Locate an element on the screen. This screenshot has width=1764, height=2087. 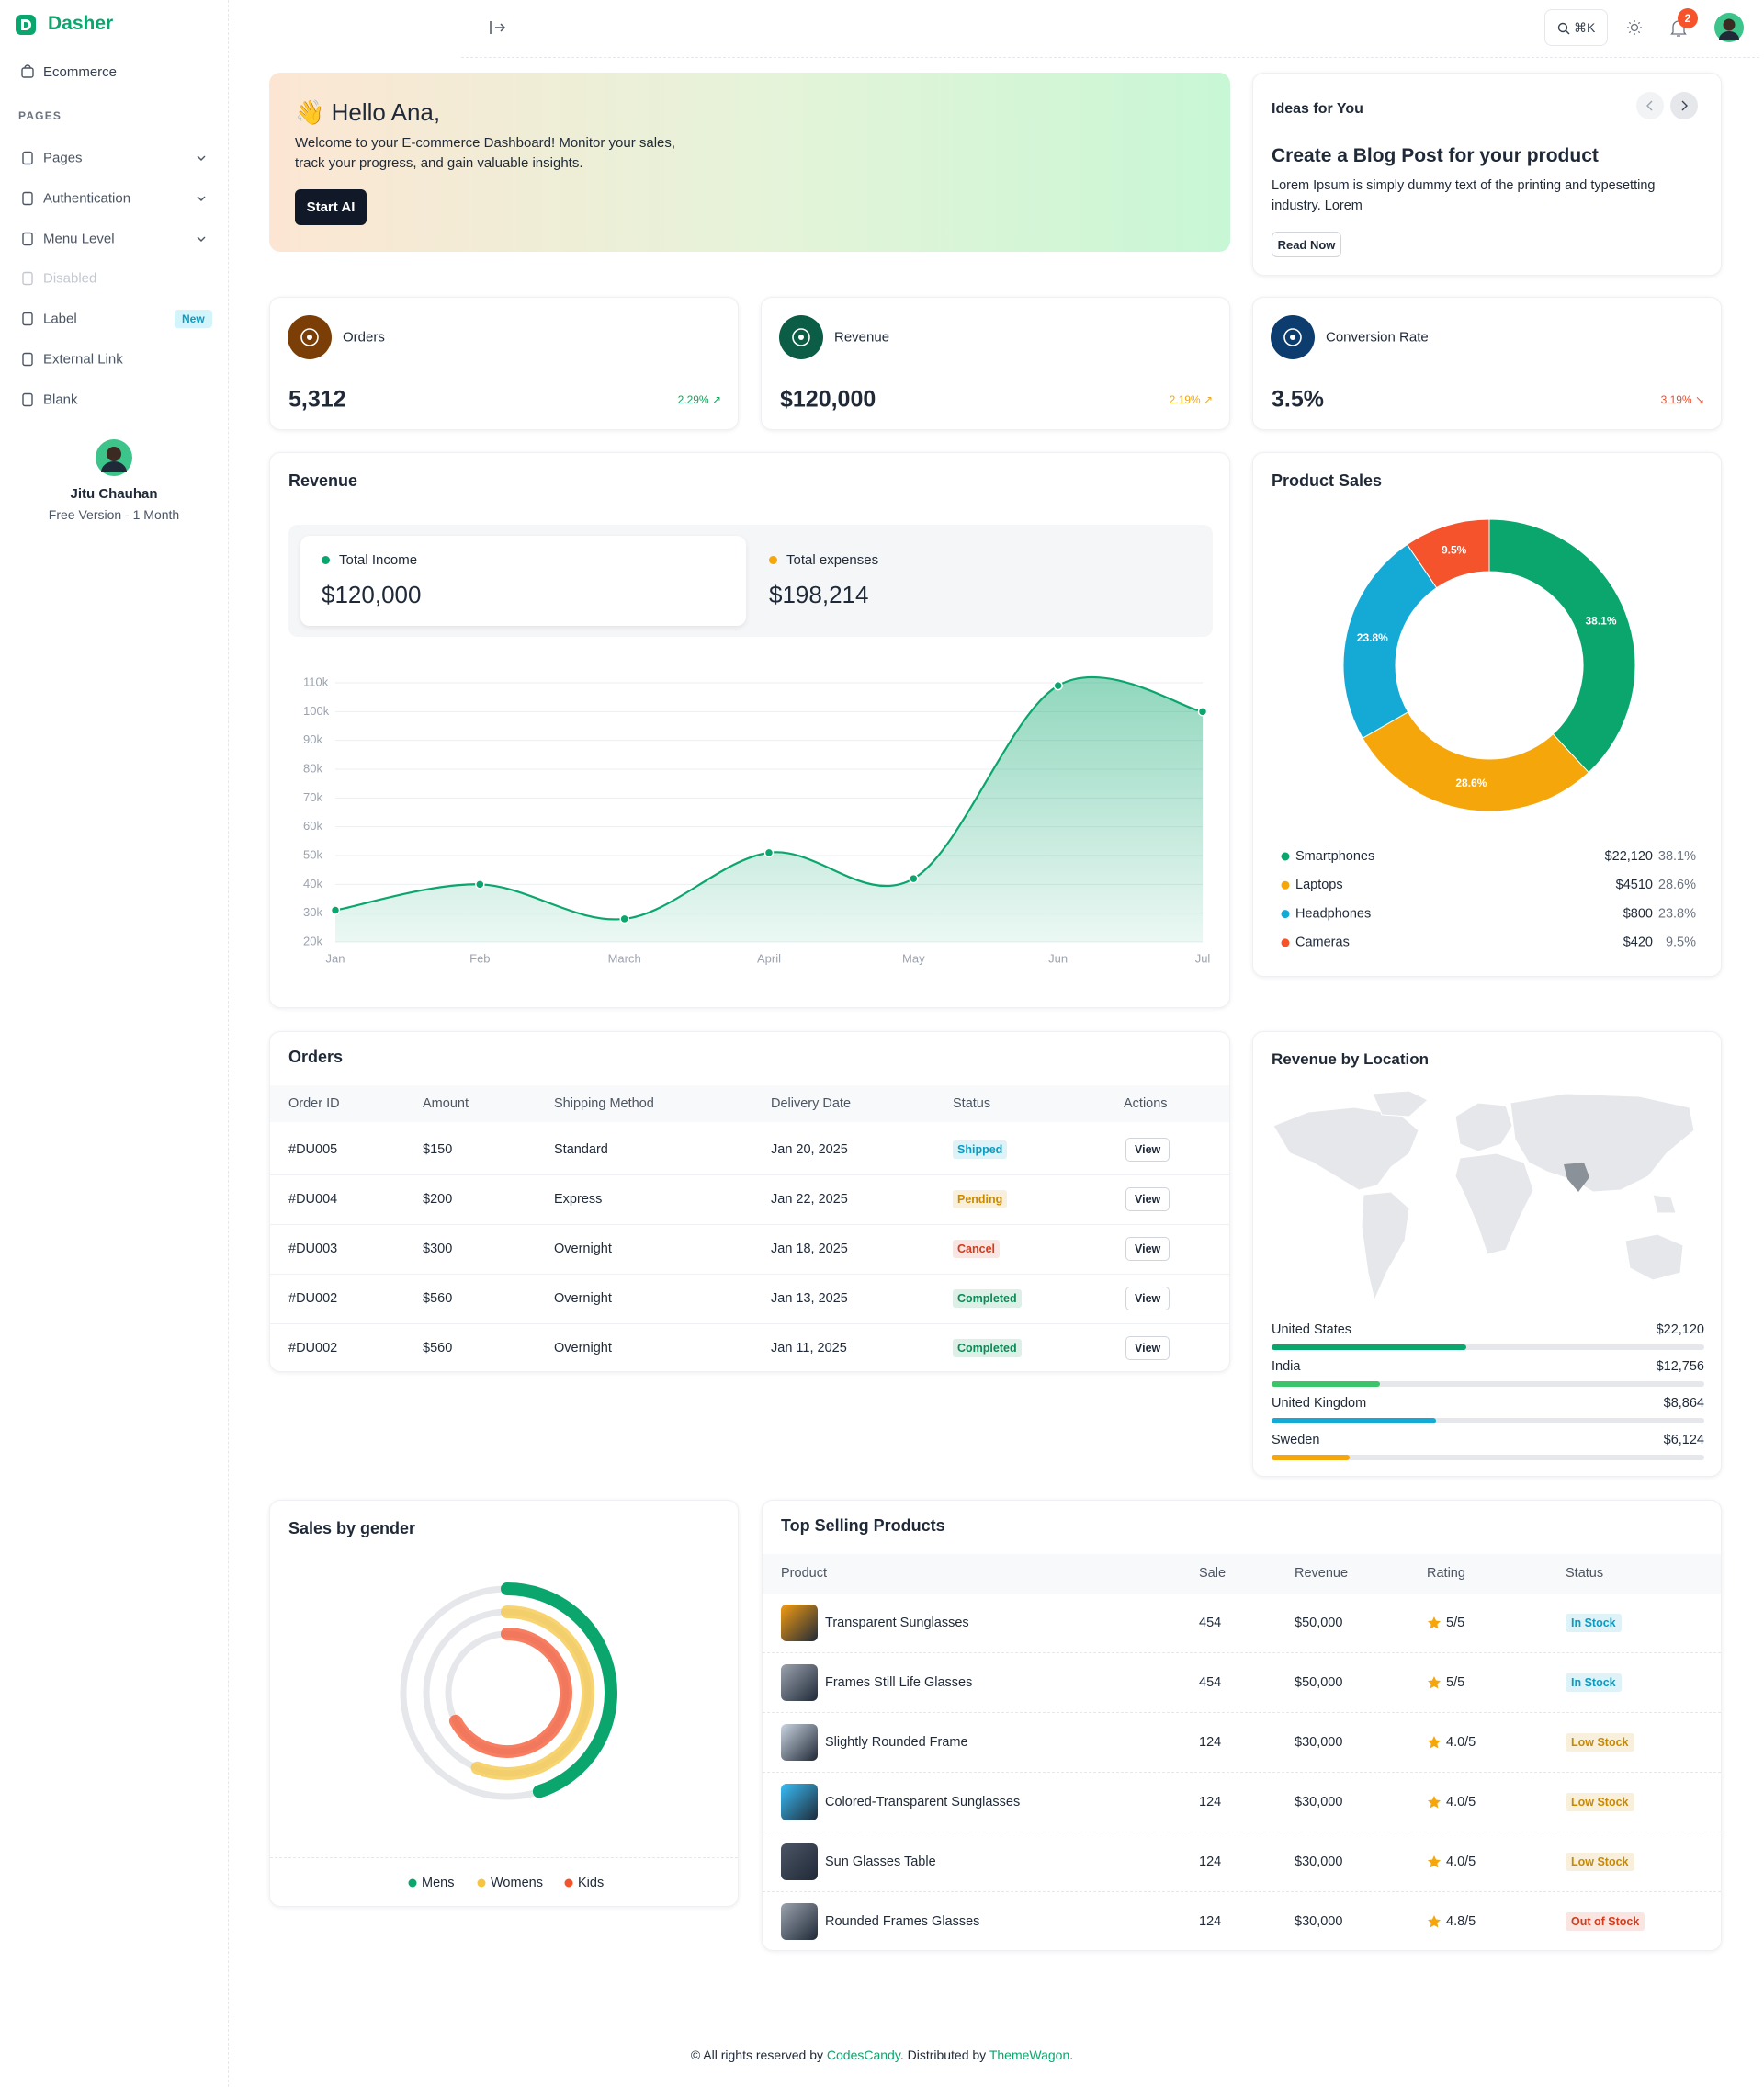
card-title: Top Selling Products is located at coordinates (863, 1525).